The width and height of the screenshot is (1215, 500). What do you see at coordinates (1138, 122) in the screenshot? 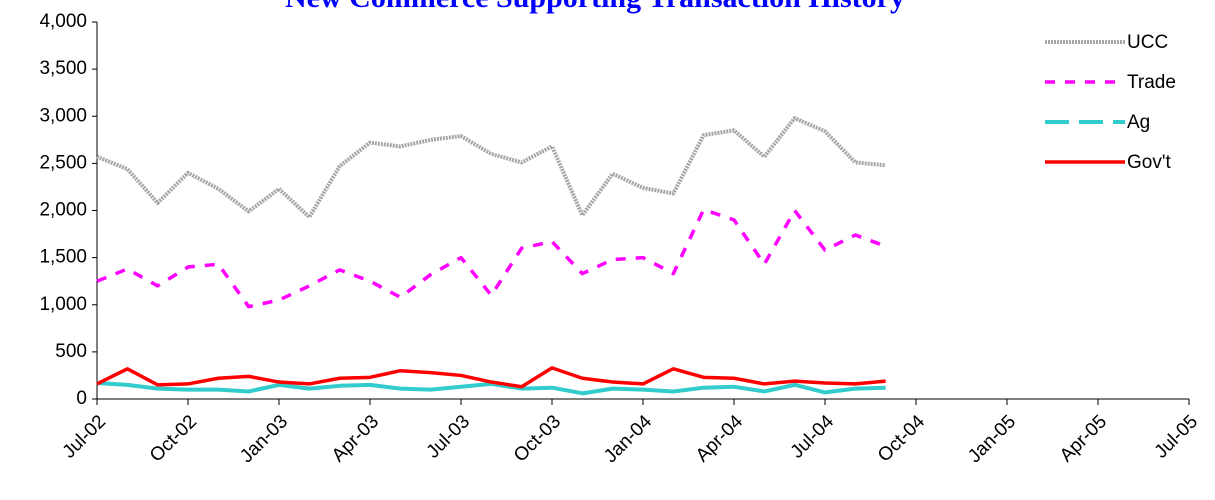
I see `legend-label: Ag` at bounding box center [1138, 122].